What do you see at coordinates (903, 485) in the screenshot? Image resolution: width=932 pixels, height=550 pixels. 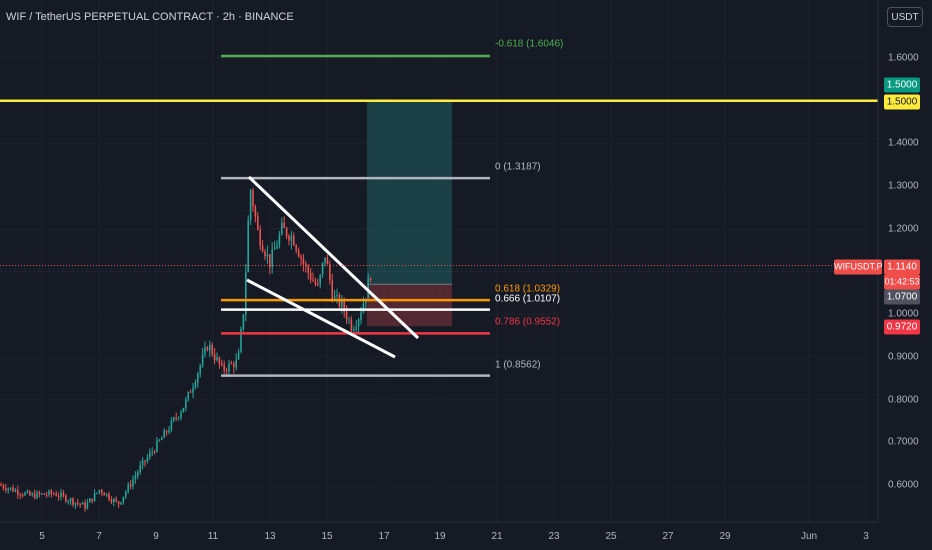 I see `price-tick: 0.6000` at bounding box center [903, 485].